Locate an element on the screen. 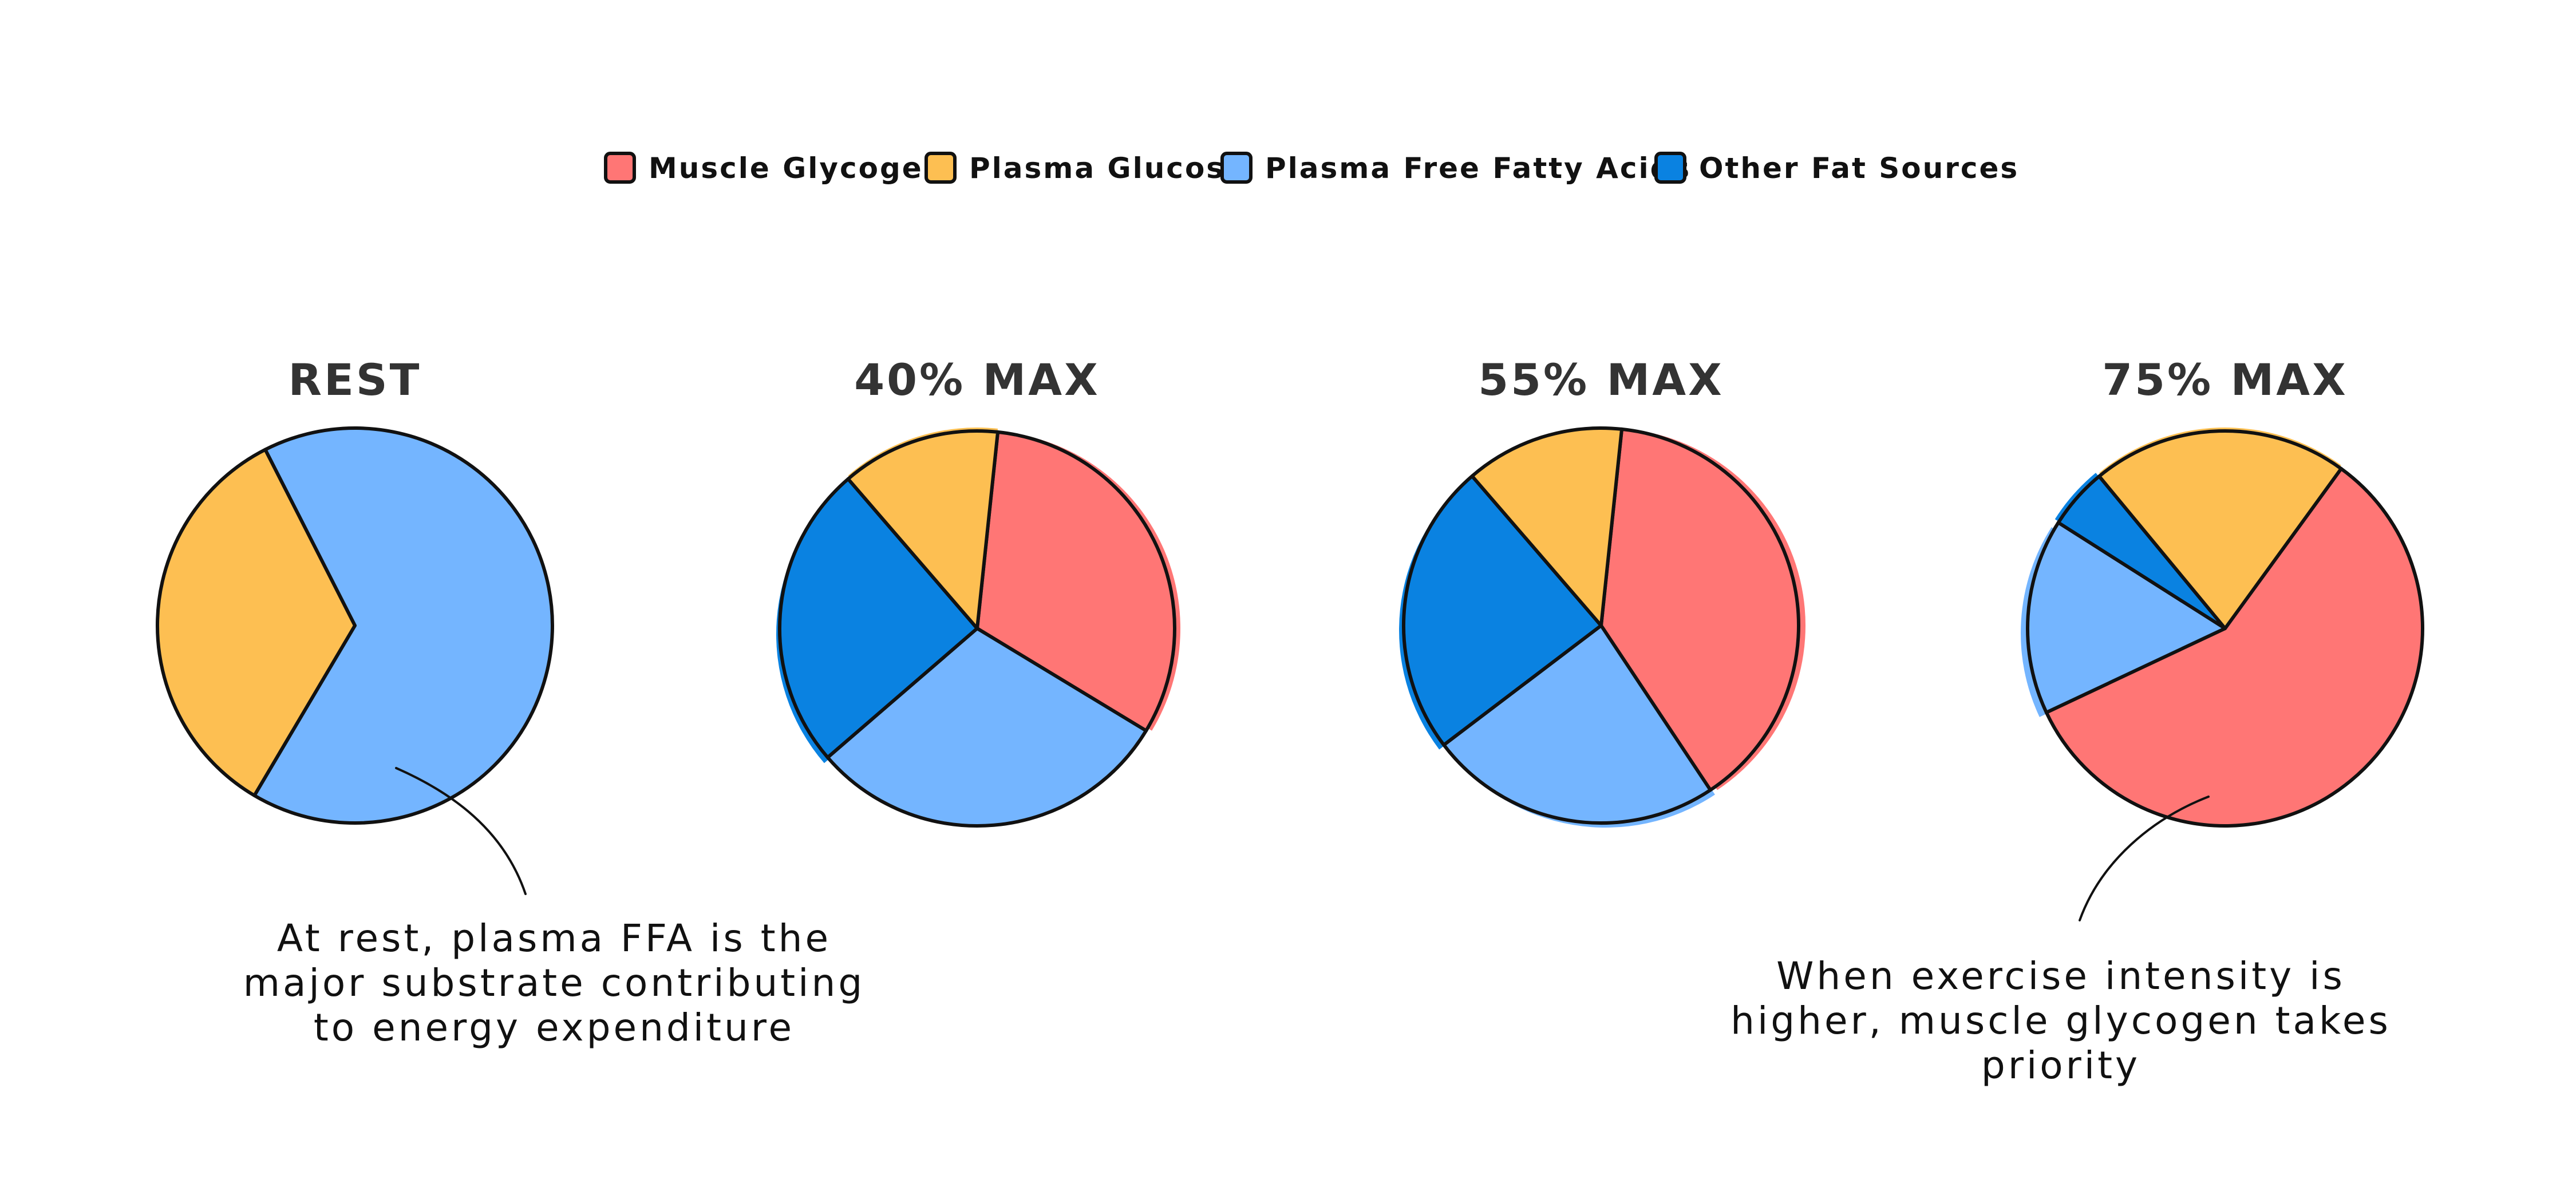 This screenshot has height=1187, width=2576. pie-75-max is located at coordinates (2222, 627).